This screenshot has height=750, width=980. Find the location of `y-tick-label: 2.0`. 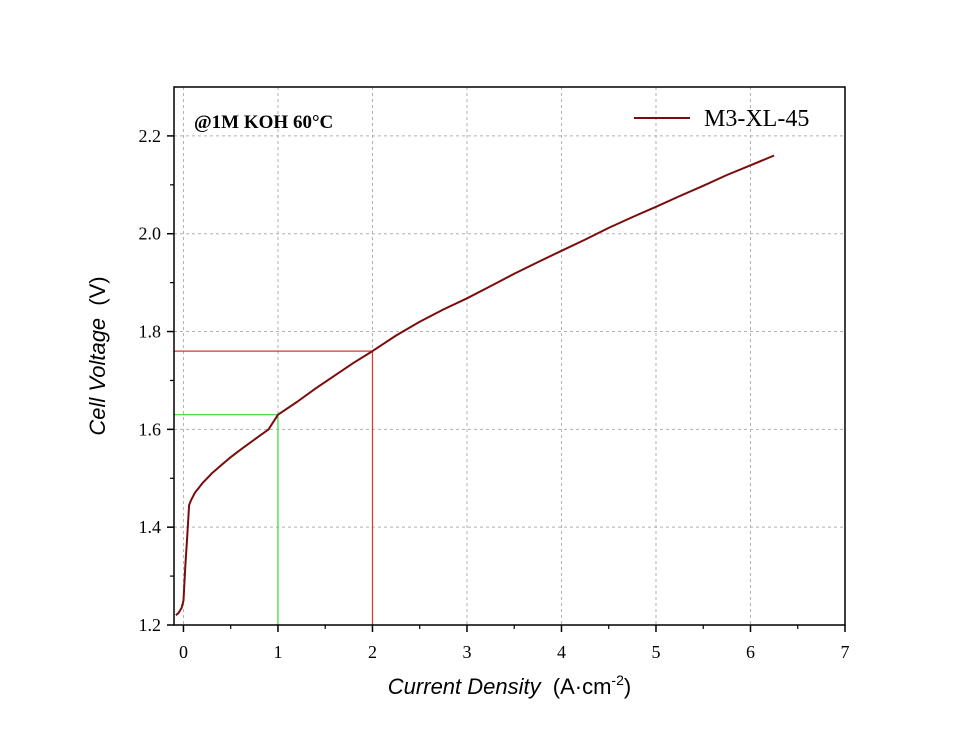

y-tick-label: 2.0 is located at coordinates (150, 234).